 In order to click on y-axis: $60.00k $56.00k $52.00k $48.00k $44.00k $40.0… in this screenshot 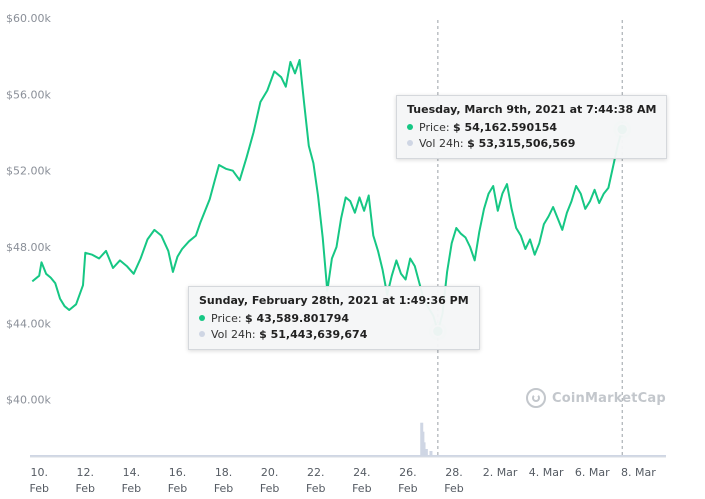, I will do `click(28, 209)`.